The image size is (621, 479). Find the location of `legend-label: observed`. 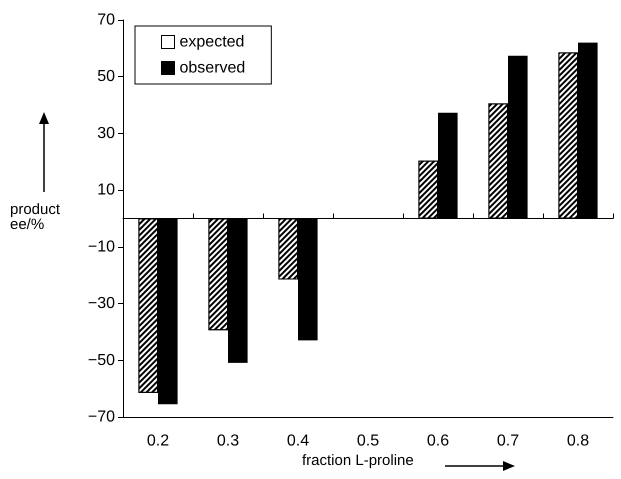

legend-label: observed is located at coordinates (213, 68).